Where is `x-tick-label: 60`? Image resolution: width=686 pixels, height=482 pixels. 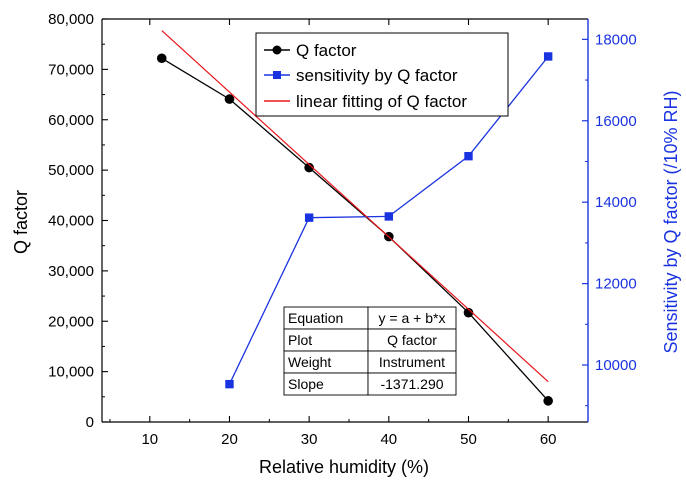
x-tick-label: 60 is located at coordinates (548, 439).